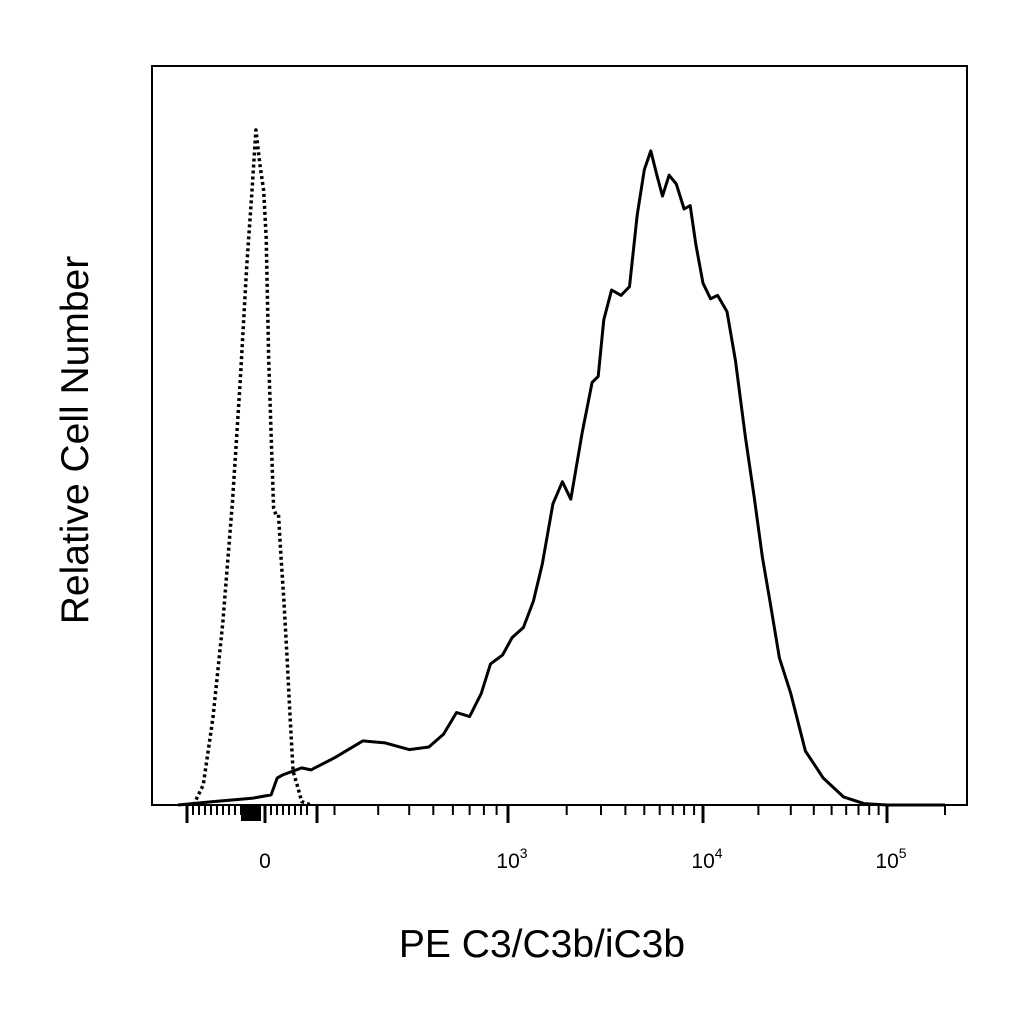 The height and width of the screenshot is (1024, 1024). I want to click on x-tick-label: 10⁴, so click(706, 859).